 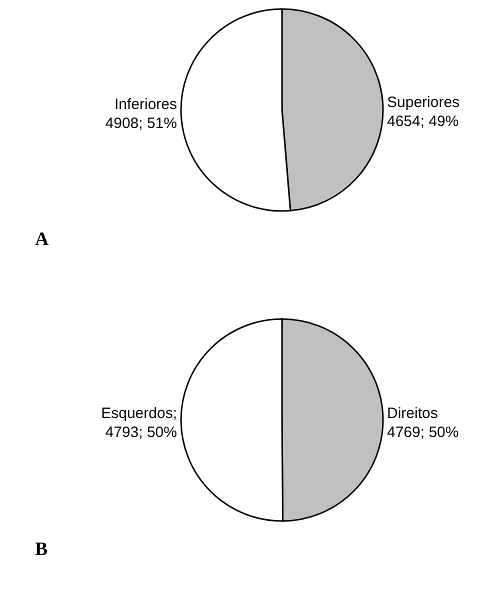 I want to click on slice-label: Esquerdos;4793; 50%, so click(x=139, y=423).